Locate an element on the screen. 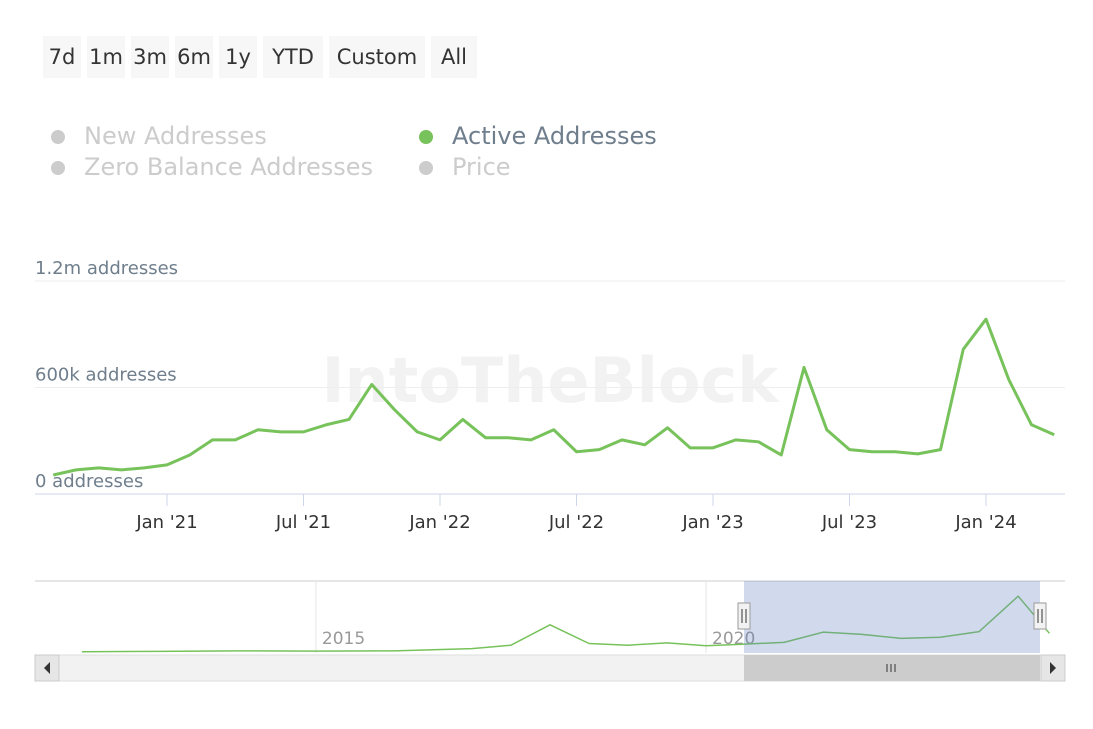 This screenshot has width=1093, height=729. x-tick-label: Jul '23 is located at coordinates (849, 522).